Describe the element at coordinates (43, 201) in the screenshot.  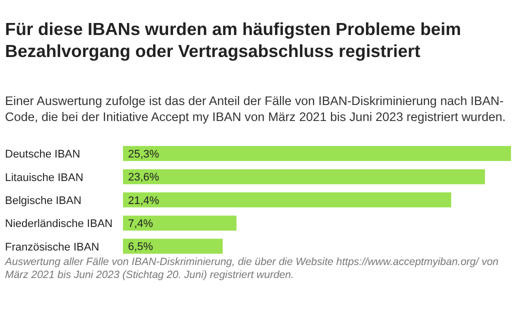
I see `y-tick-label: Belgische IBAN` at that location.